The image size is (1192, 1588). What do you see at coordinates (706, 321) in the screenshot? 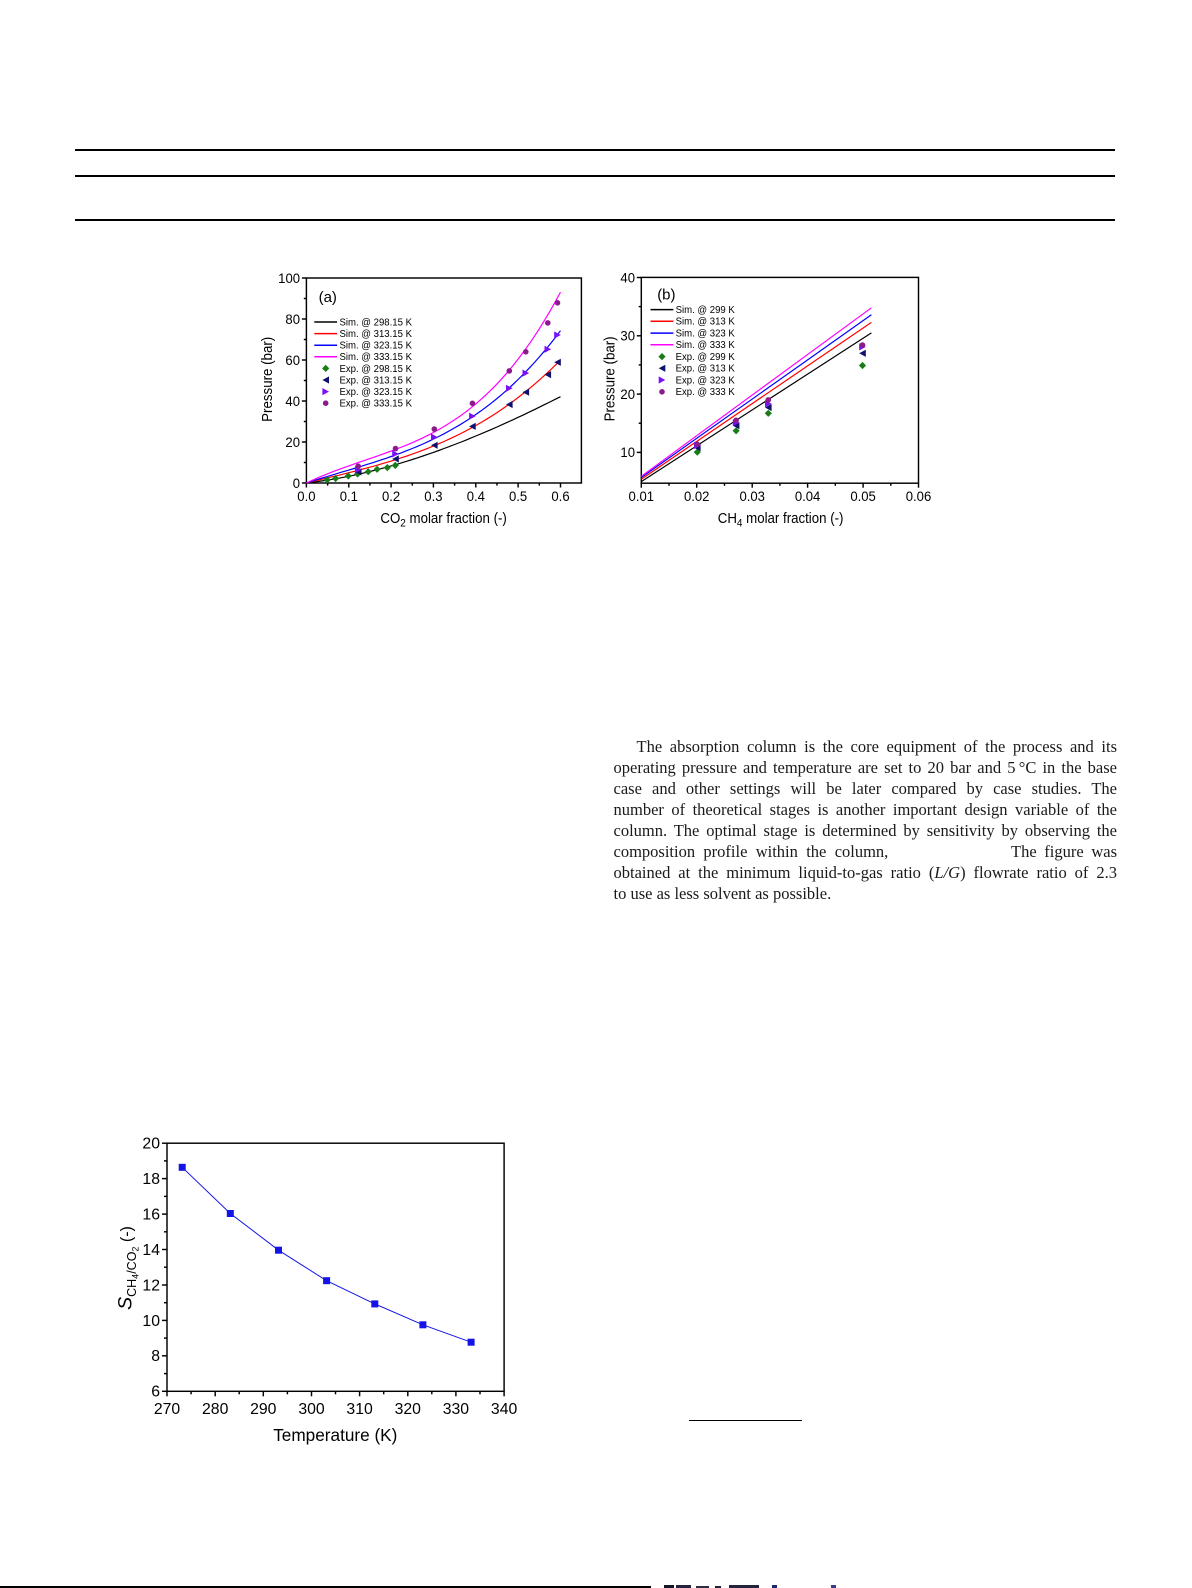
I see `svg-text: Sim. @ 313 K` at bounding box center [706, 321].